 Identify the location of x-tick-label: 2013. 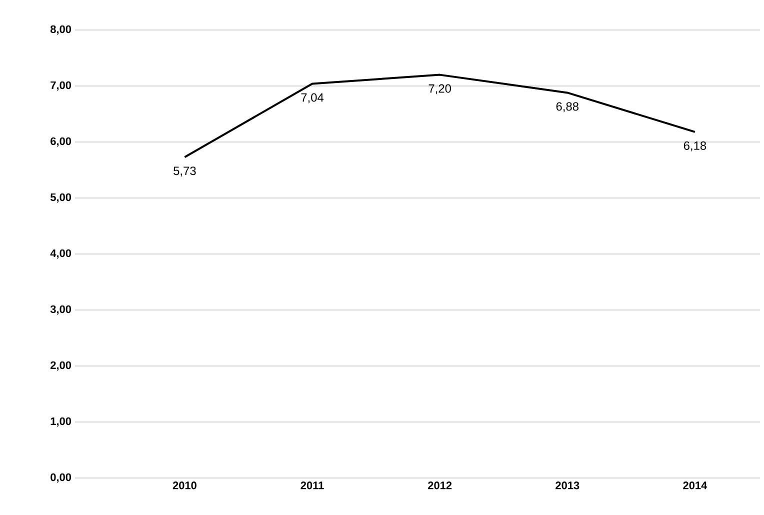
(568, 486).